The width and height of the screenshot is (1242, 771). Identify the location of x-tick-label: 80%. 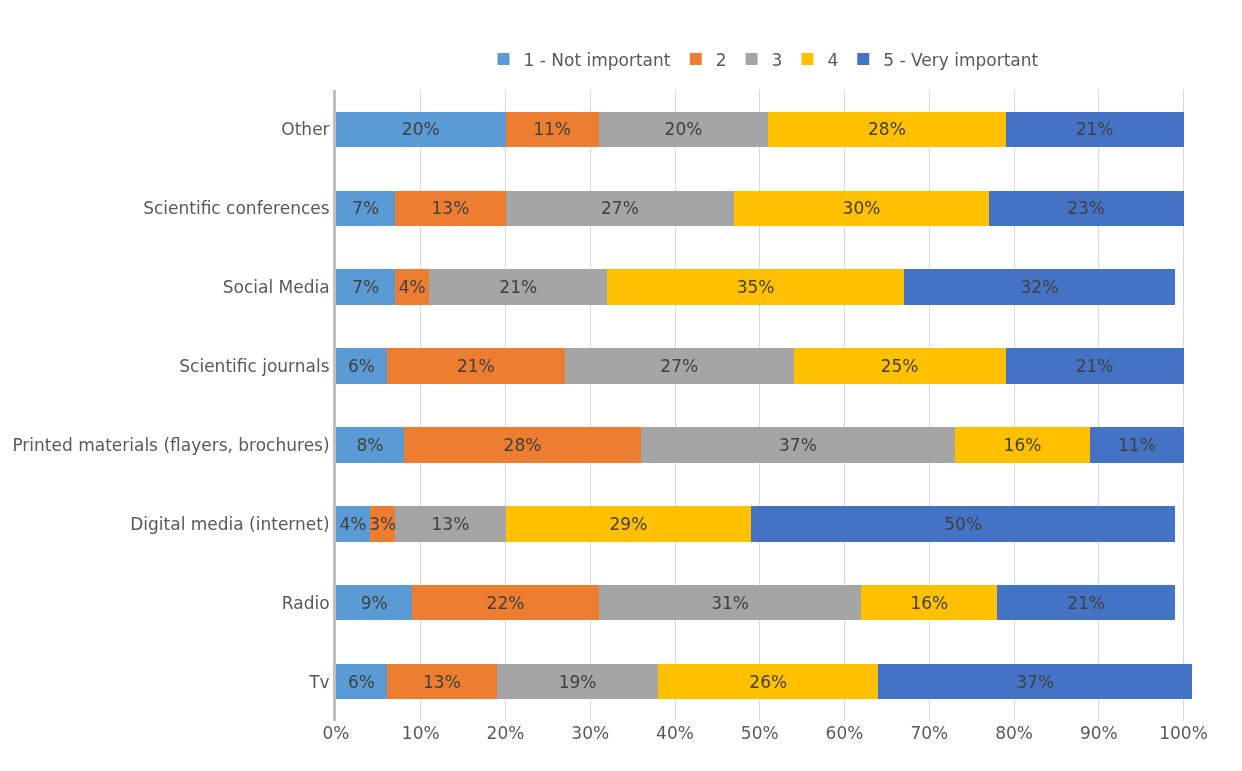
(1014, 733).